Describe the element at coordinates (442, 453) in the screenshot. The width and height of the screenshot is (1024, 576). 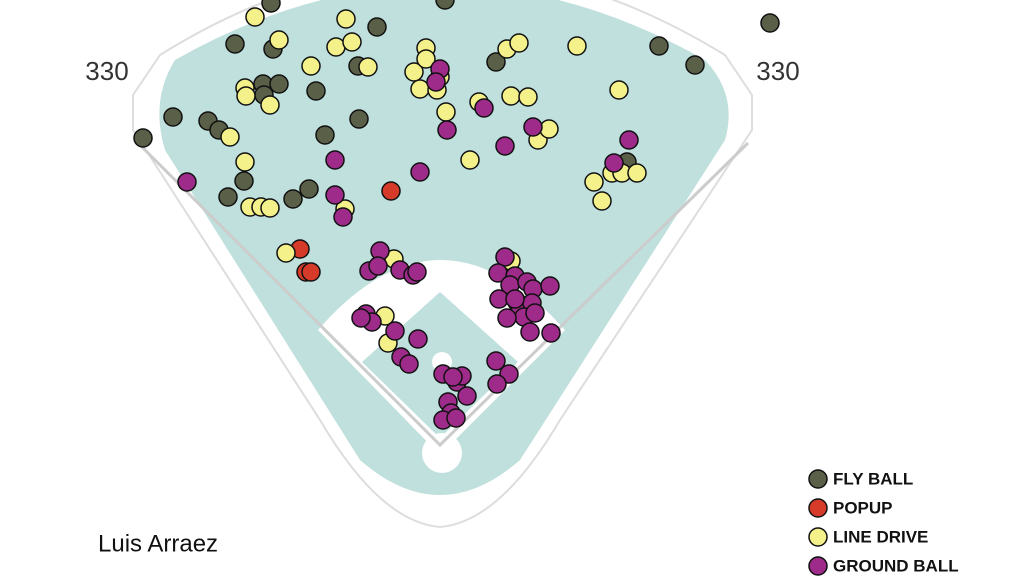
I see `home-plate-area` at that location.